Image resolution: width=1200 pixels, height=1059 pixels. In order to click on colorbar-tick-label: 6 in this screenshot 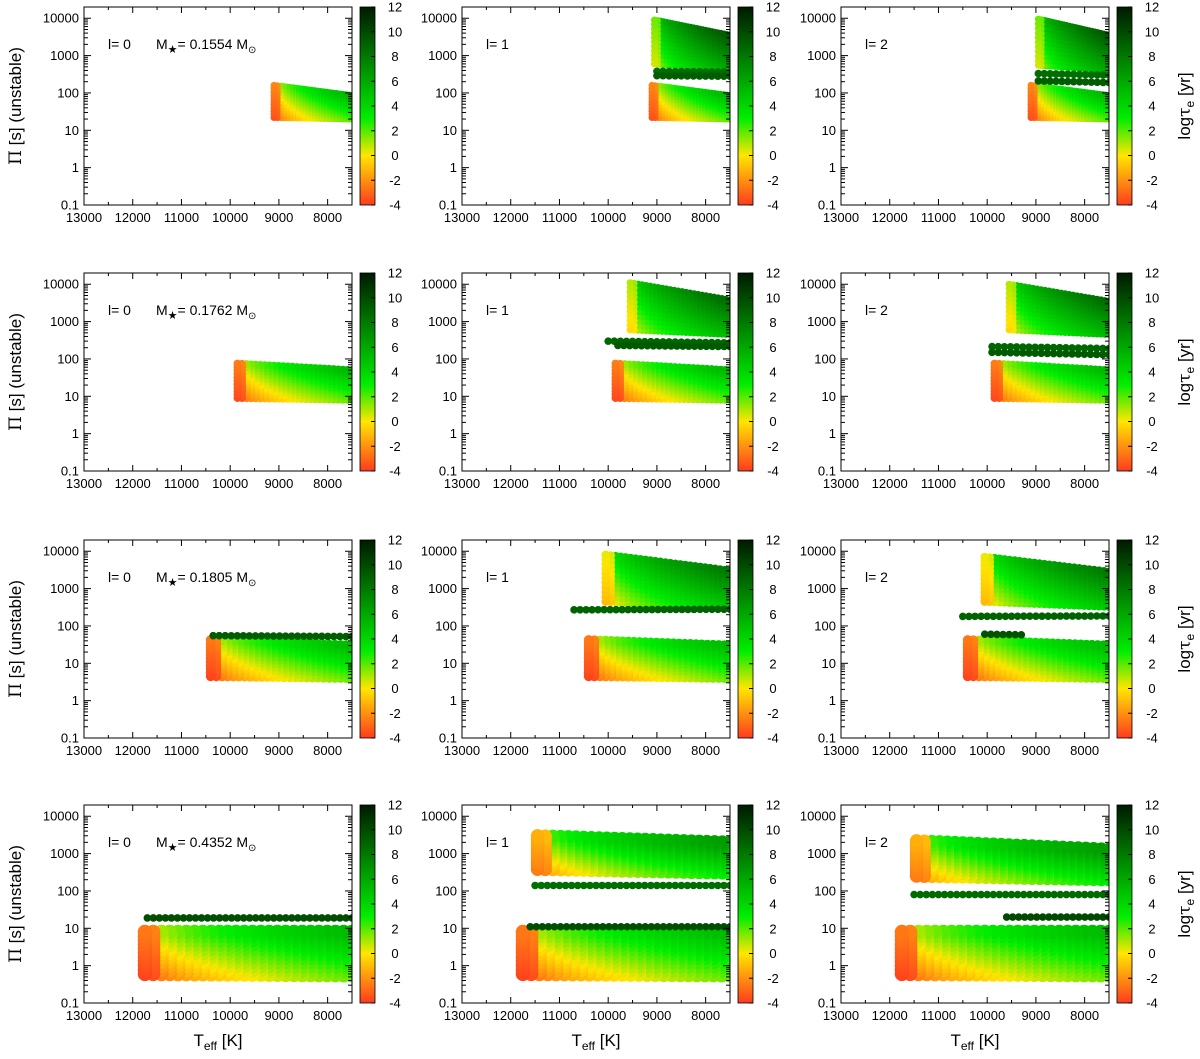, I will do `click(772, 347)`.